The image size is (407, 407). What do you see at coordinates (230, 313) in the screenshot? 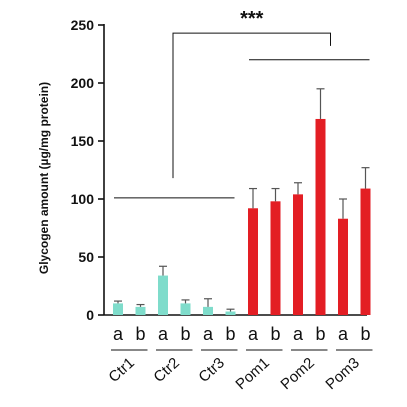
I see `bar-ctr3-b` at bounding box center [230, 313].